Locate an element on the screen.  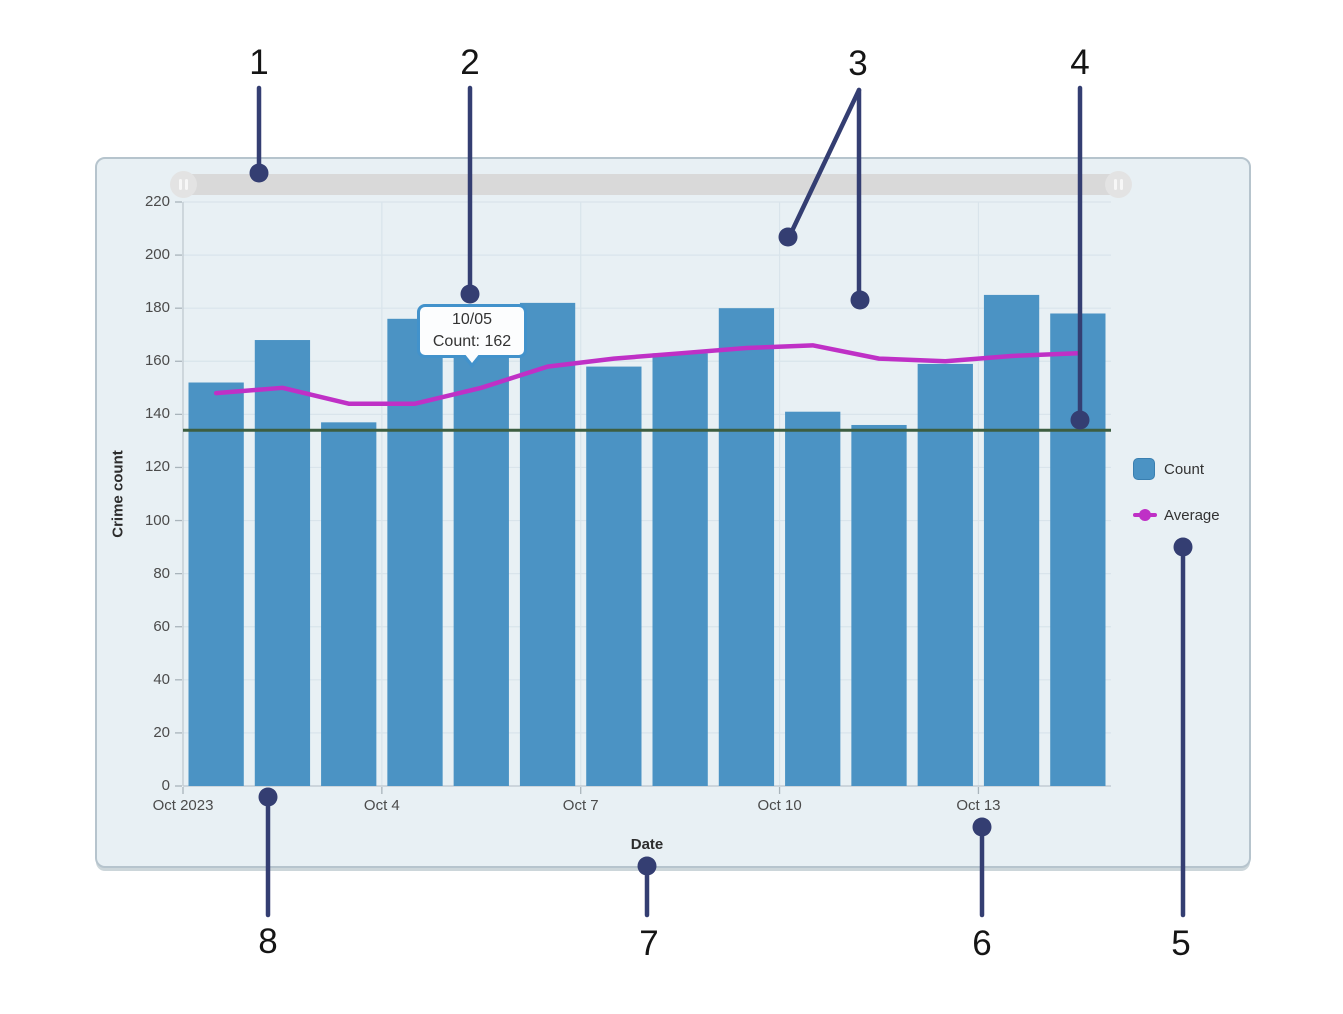
tooltip-date: 10/05 is located at coordinates (472, 319).